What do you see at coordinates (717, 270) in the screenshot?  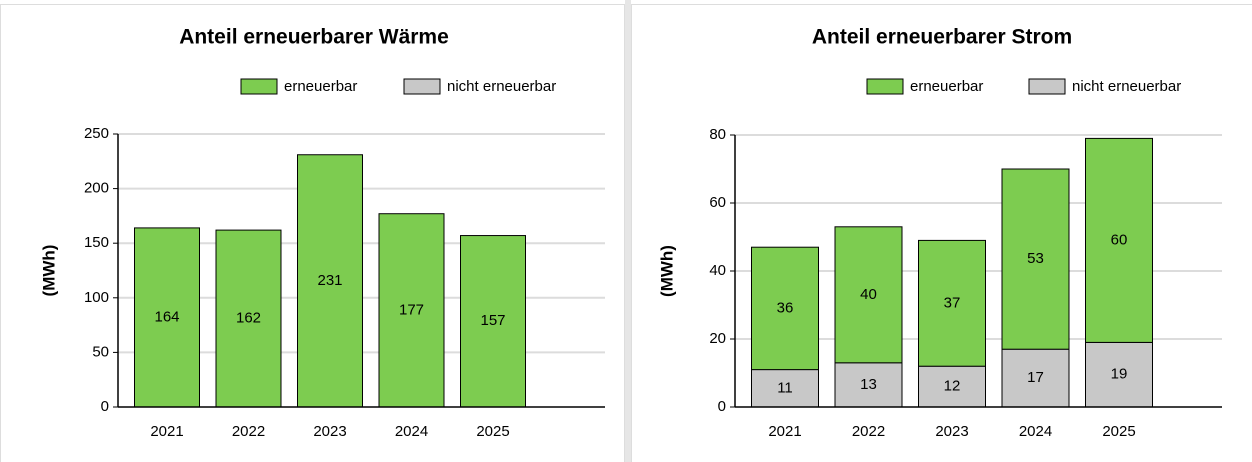 I see `y-tick-label: 40` at bounding box center [717, 270].